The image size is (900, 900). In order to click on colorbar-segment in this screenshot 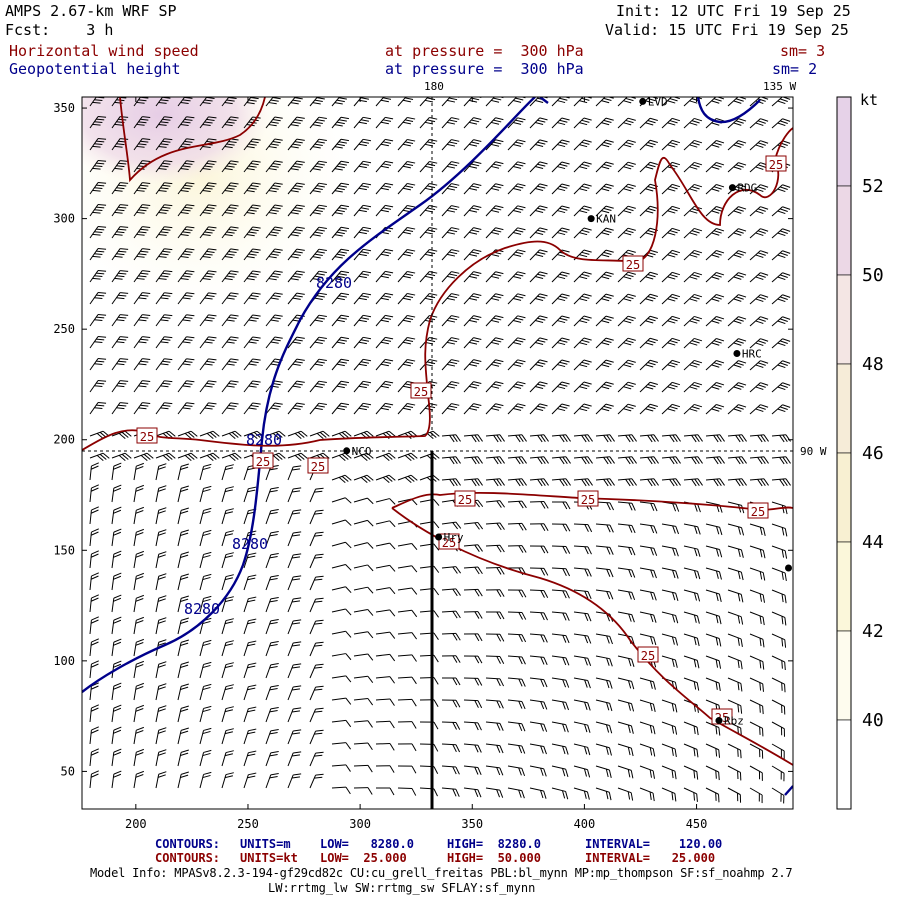, I will do `click(844, 764)`.